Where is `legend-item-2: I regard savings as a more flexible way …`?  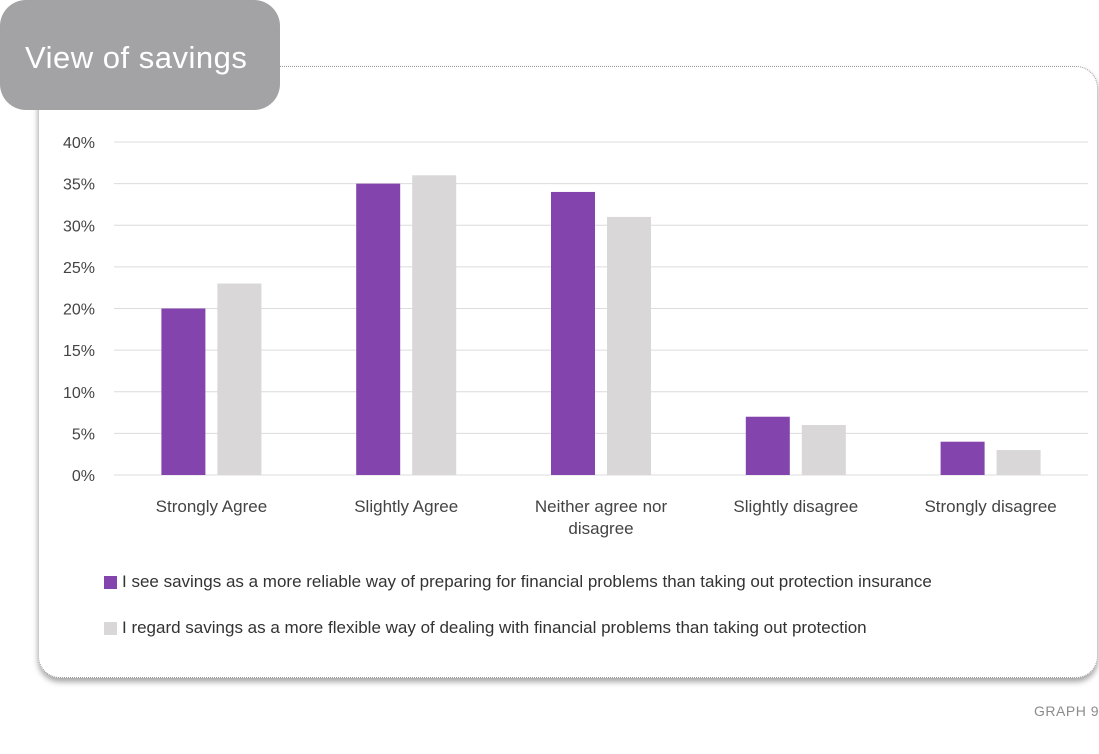 legend-item-2: I regard savings as a more flexible way … is located at coordinates (485, 628).